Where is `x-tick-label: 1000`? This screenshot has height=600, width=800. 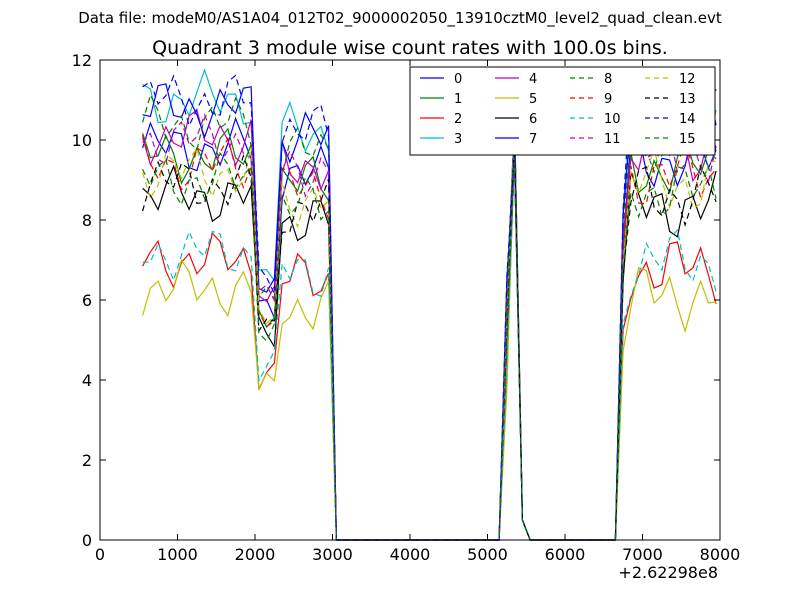
x-tick-label: 1000 is located at coordinates (177, 554).